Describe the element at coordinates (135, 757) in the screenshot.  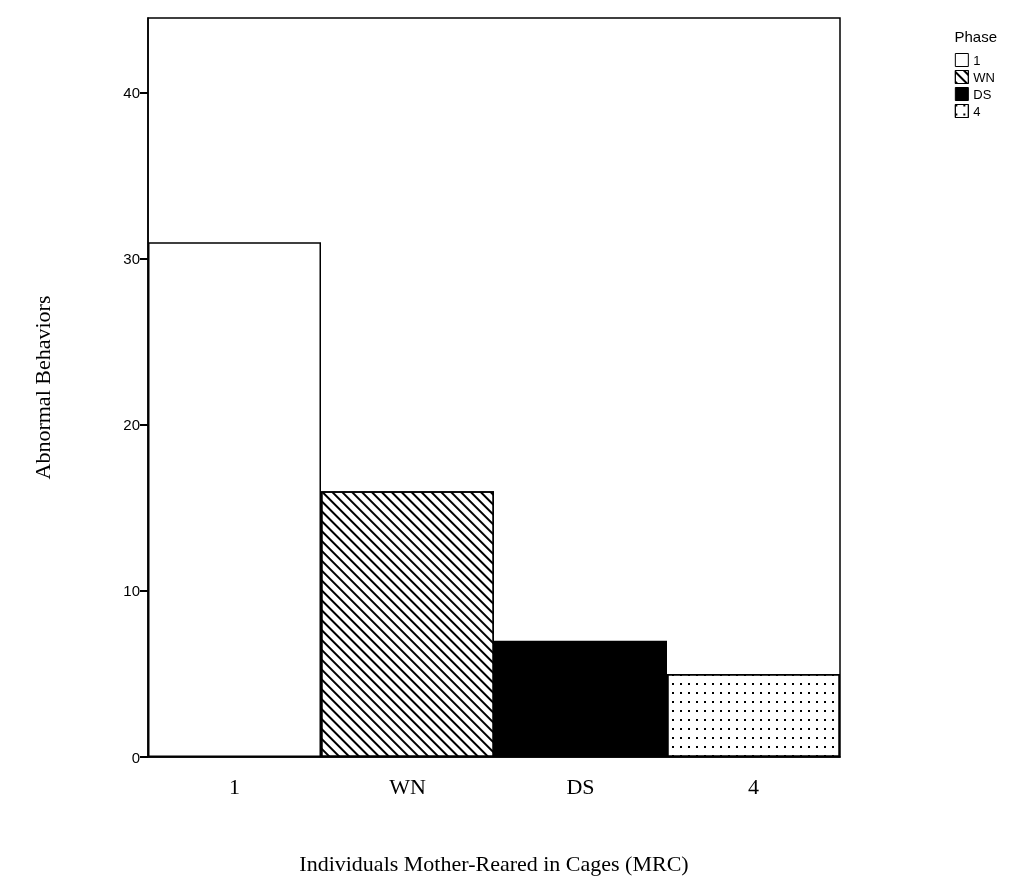
I see `y-tick-label: 0` at that location.